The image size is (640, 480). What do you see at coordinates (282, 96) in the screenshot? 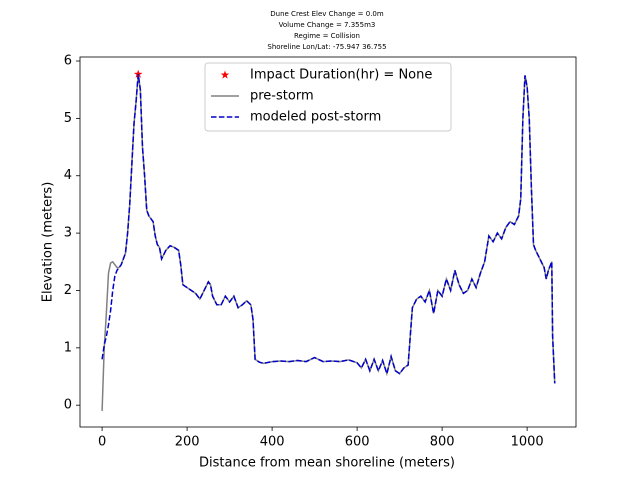
I see `legend-label: pre-storm` at bounding box center [282, 96].